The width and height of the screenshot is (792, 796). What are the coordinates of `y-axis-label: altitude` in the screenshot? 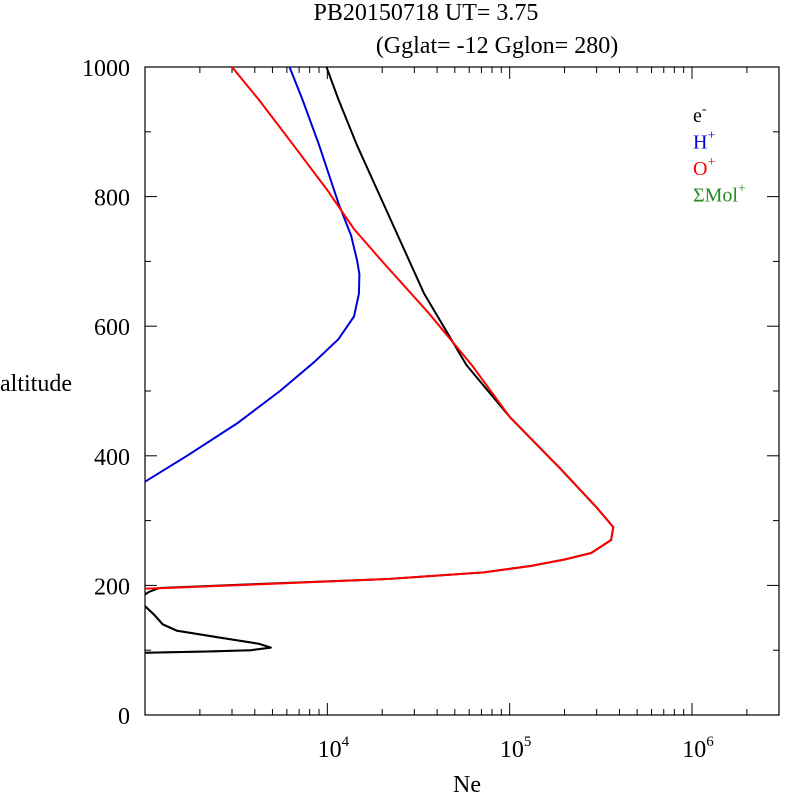 It's located at (36, 384).